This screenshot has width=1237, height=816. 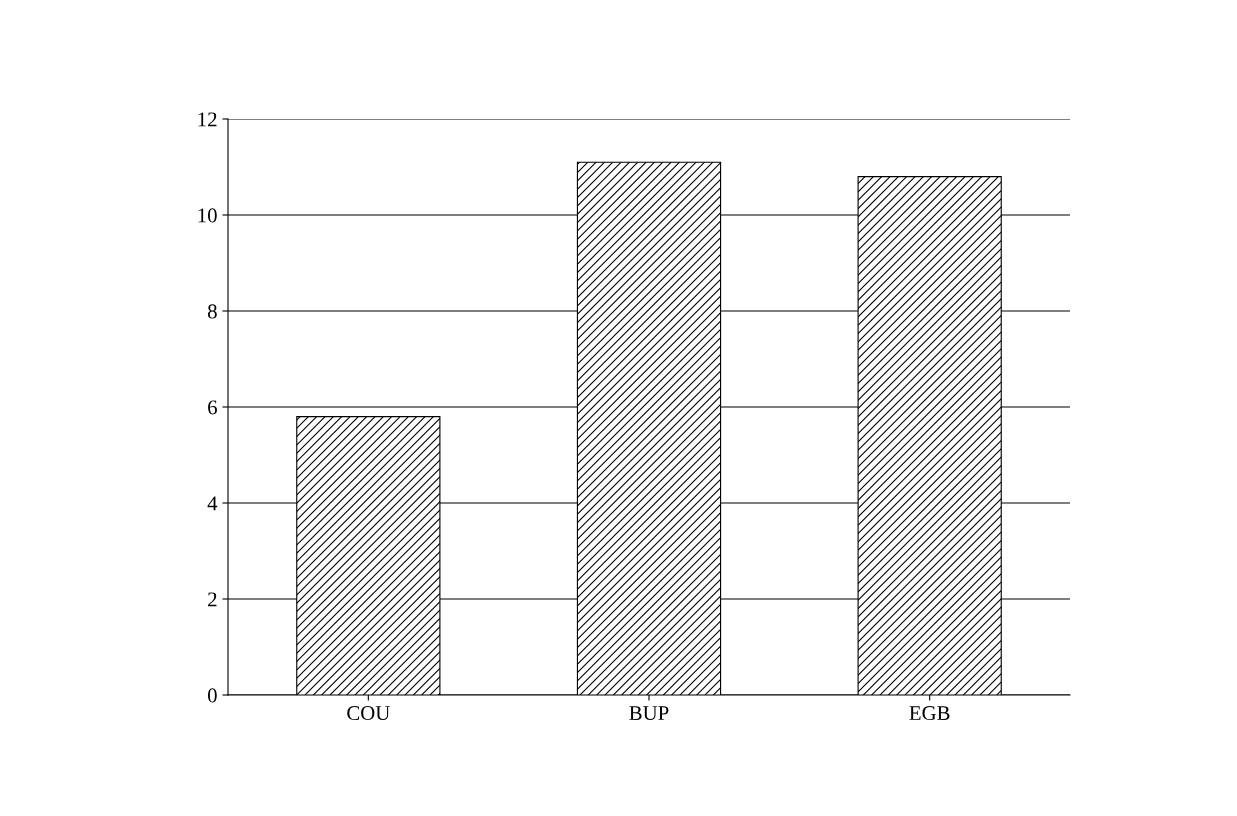 What do you see at coordinates (207, 215) in the screenshot?
I see `y-tick-label: 10` at bounding box center [207, 215].